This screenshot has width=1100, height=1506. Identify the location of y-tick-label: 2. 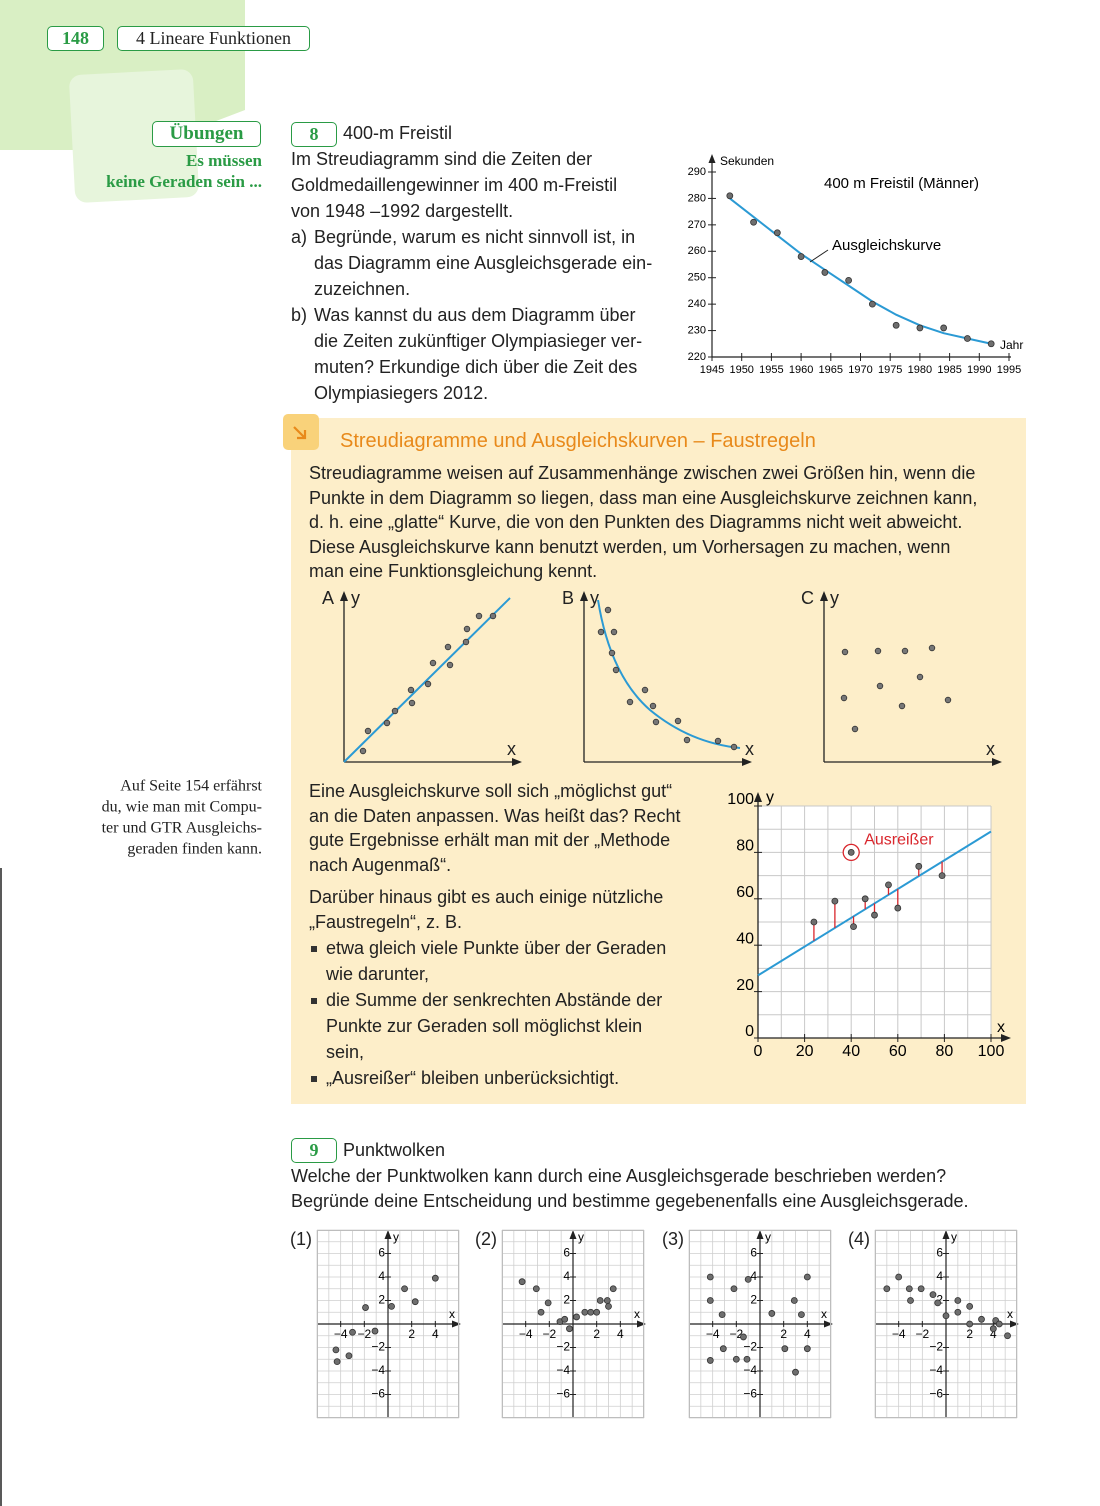
(381, 1300).